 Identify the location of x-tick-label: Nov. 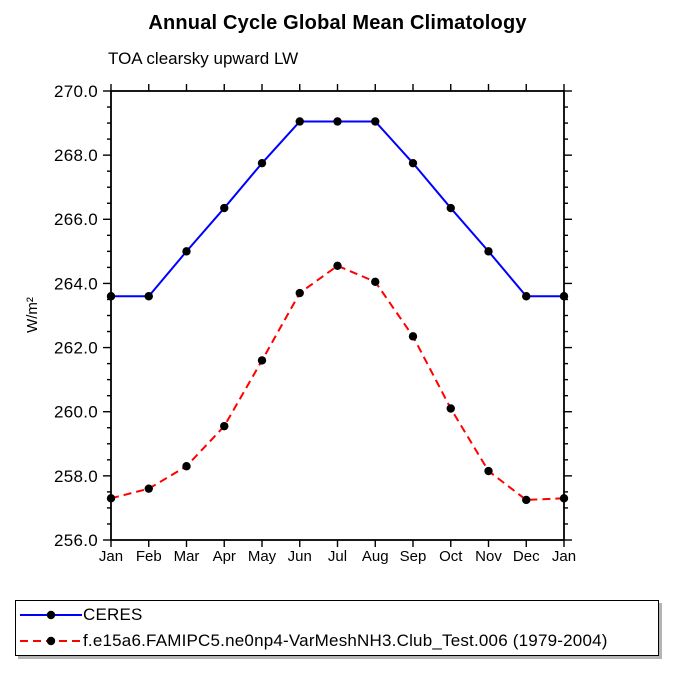
(488, 556).